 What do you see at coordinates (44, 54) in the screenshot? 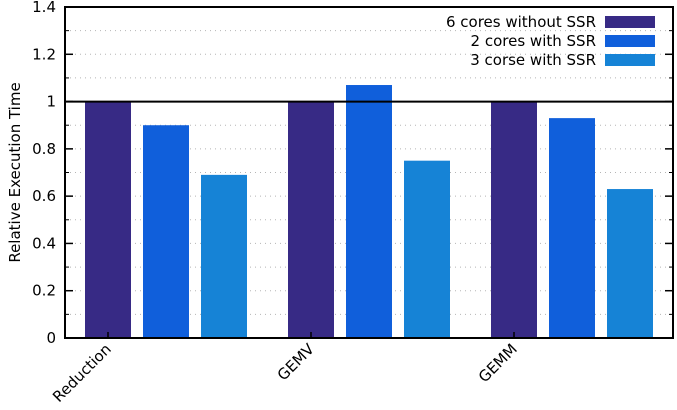
I see `y-tick-label: 1.2` at bounding box center [44, 54].